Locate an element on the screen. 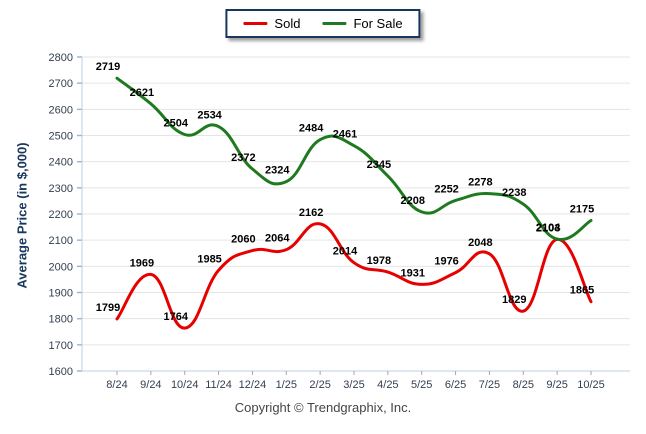  y-tick-label: 1700 is located at coordinates (61, 346).